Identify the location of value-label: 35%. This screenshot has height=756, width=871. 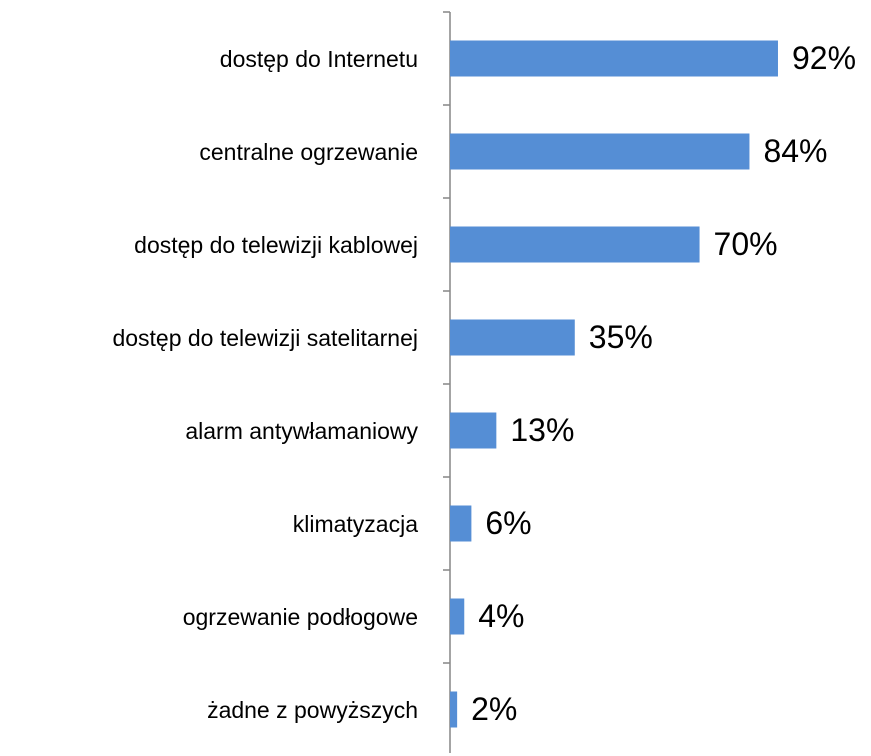
(621, 337).